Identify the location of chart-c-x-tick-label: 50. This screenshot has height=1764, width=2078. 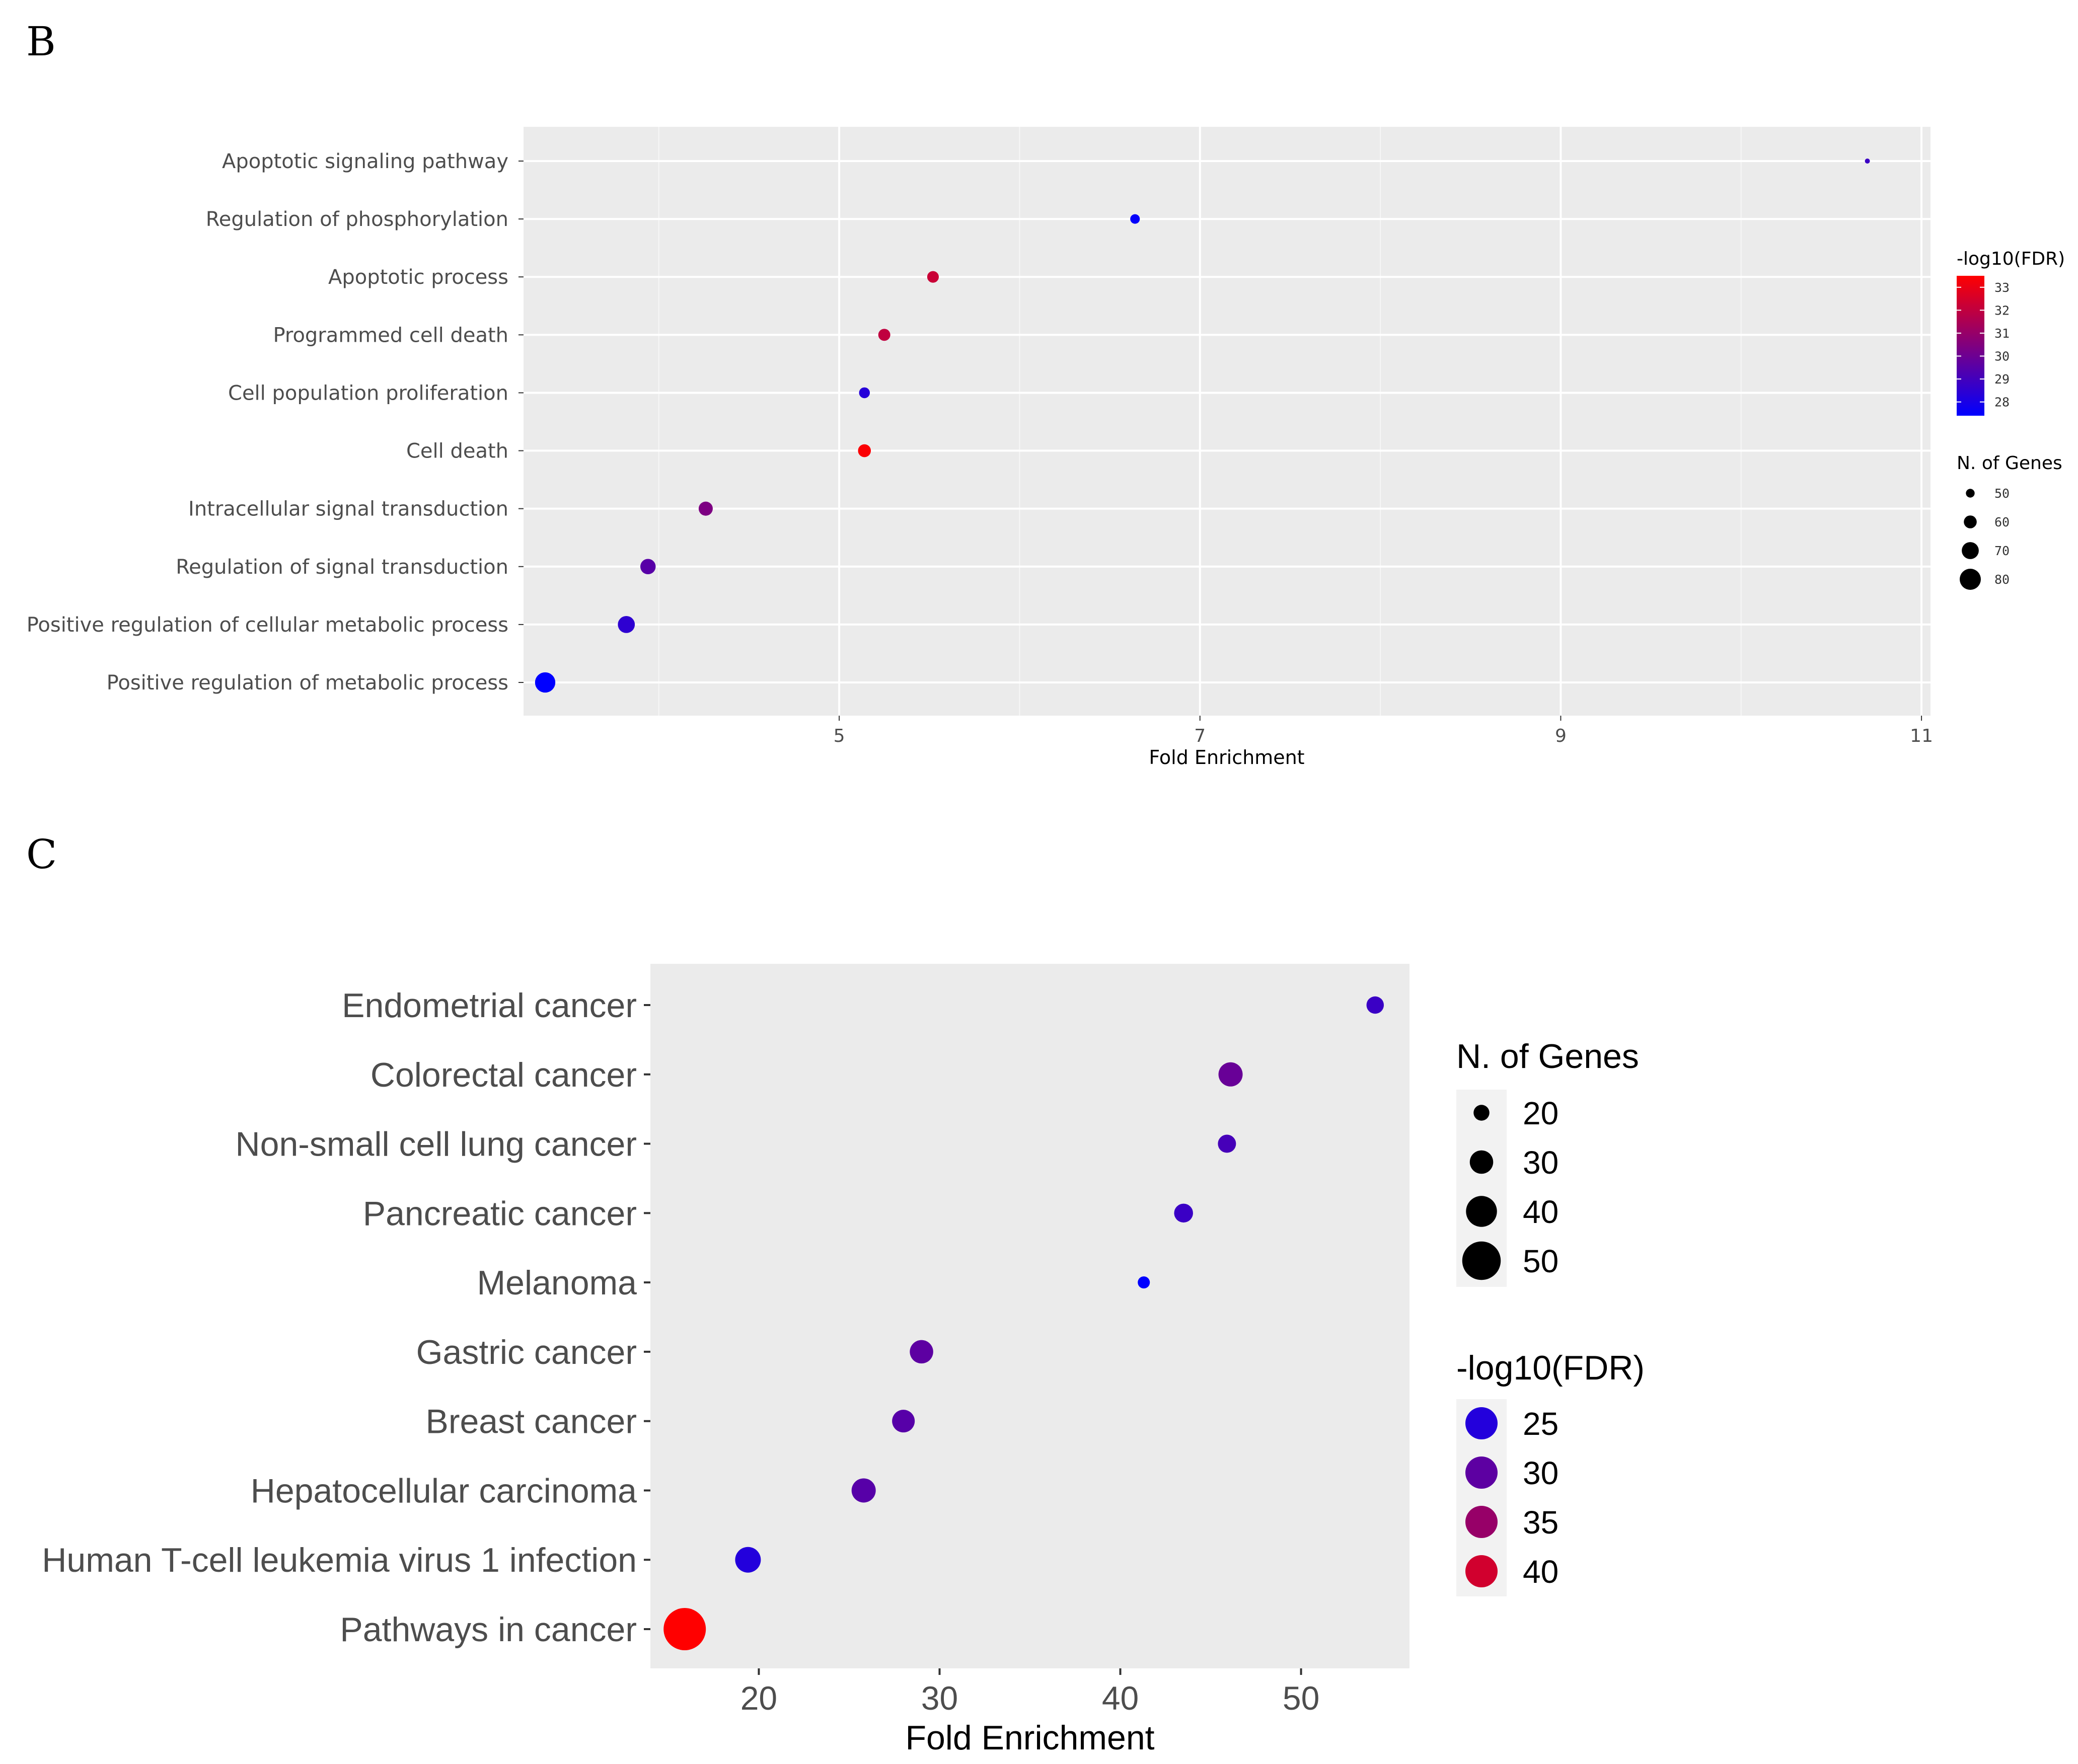
(1301, 1698).